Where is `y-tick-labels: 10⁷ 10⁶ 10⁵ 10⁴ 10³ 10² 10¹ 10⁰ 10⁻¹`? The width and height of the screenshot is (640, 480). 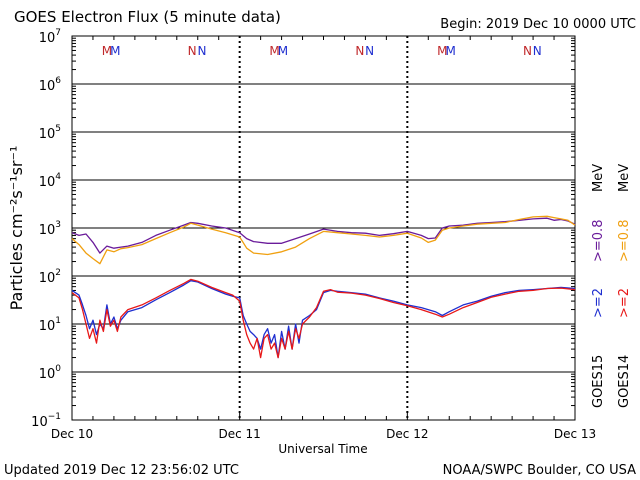 y-tick-labels: 10⁷ 10⁶ 10⁵ 10⁴ 10³ 10² 10¹ 10⁰ 10⁻¹ is located at coordinates (46, 229).